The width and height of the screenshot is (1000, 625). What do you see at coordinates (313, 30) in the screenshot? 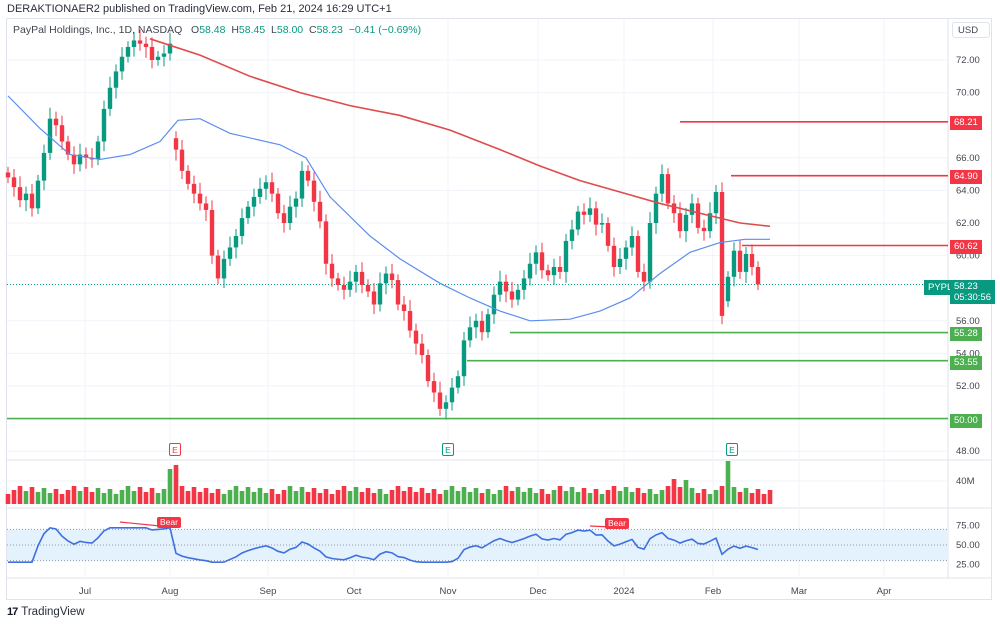
I see `close-label: C` at bounding box center [313, 30].